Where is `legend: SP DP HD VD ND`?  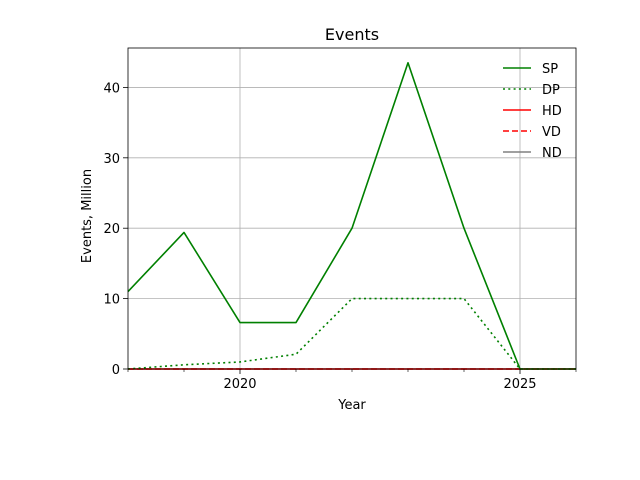
legend: SP DP HD VD ND is located at coordinates (532, 111).